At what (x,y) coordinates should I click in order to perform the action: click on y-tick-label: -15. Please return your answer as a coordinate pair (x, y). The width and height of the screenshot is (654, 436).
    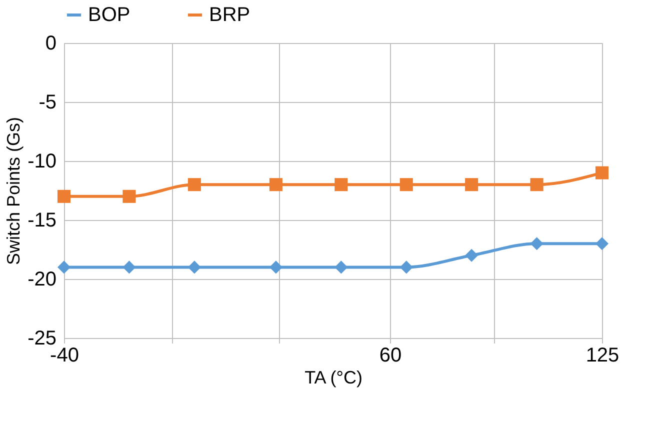
    Looking at the image, I should click on (42, 221).